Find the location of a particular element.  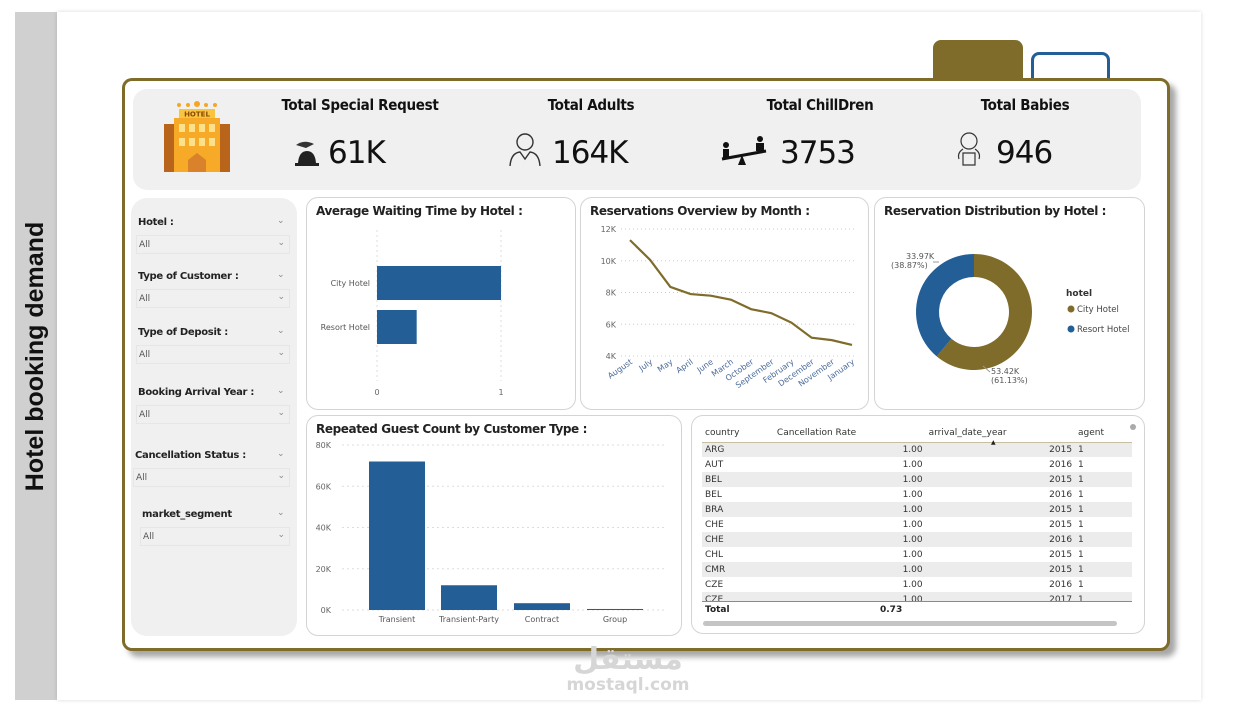

svg-text: HOTEL is located at coordinates (197, 115).